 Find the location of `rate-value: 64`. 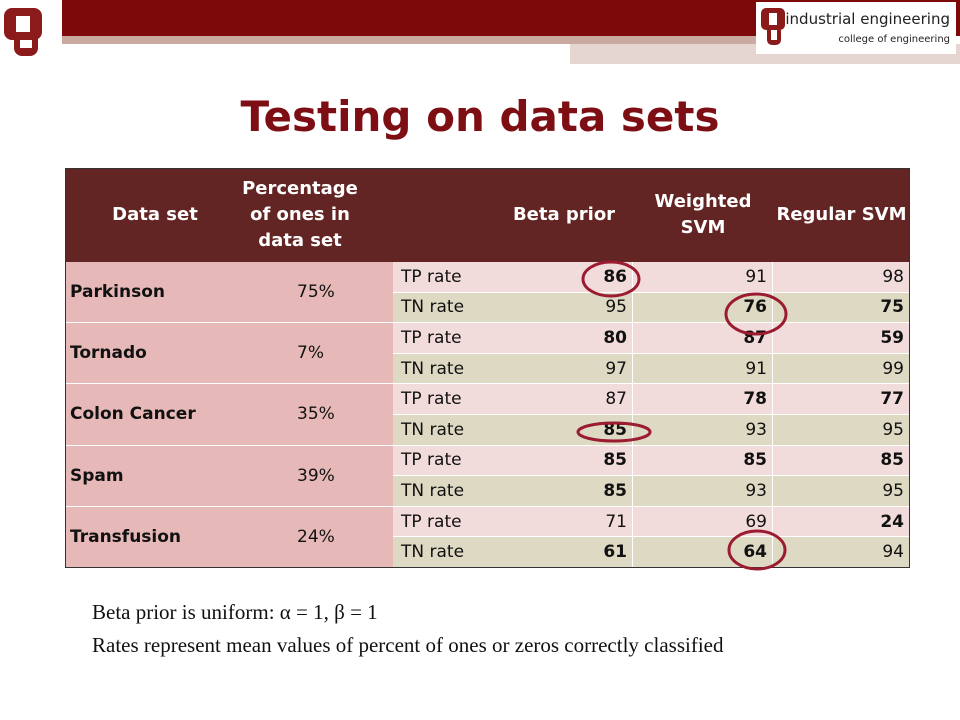

rate-value: 64 is located at coordinates (703, 552).